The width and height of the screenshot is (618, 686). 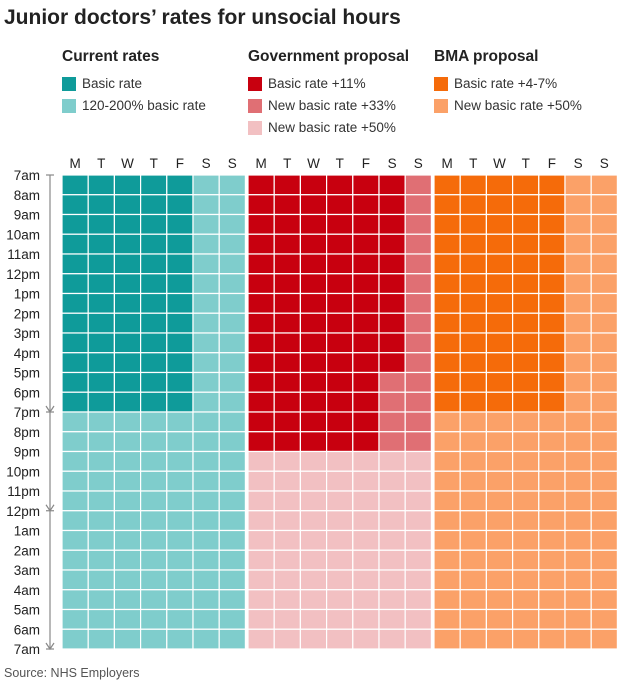 I want to click on day-label: W, so click(x=127, y=163).